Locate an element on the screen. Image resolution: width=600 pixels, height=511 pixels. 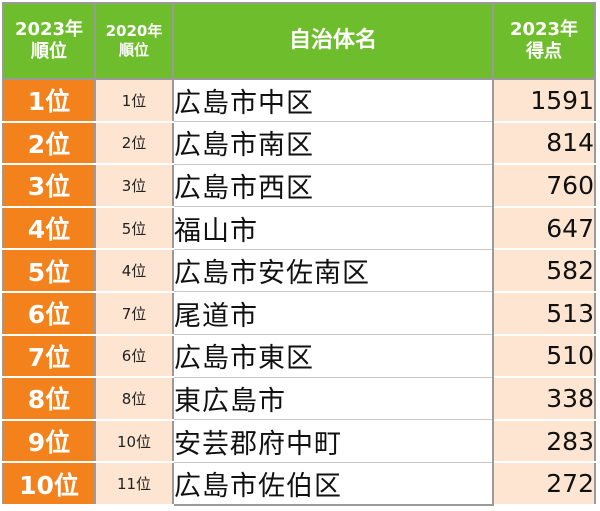
rank-2020-cell: 8位 is located at coordinates (134, 399).